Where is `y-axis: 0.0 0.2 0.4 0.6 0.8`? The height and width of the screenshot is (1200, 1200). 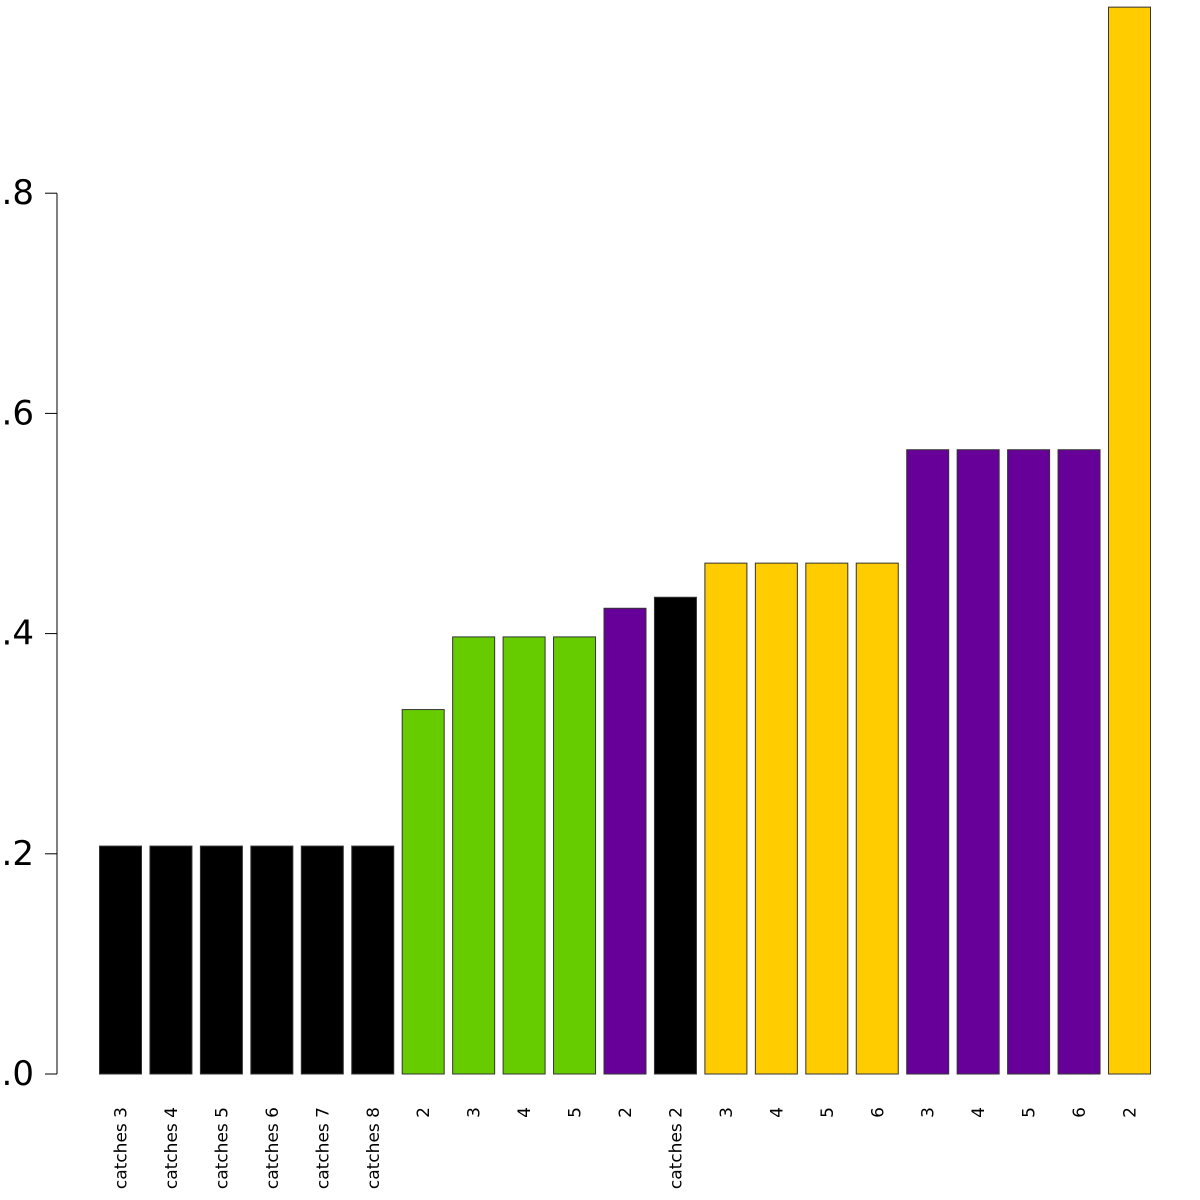 y-axis: 0.0 0.2 0.4 0.6 0.8 is located at coordinates (29, 633).